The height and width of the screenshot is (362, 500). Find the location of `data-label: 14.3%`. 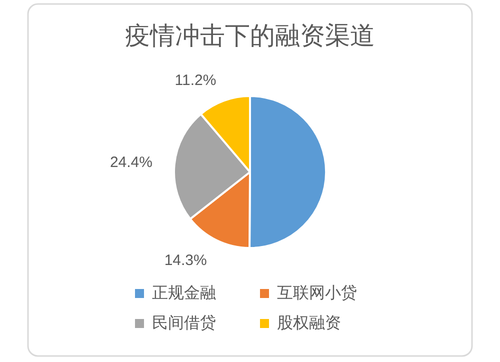

data-label: 14.3% is located at coordinates (185, 261).